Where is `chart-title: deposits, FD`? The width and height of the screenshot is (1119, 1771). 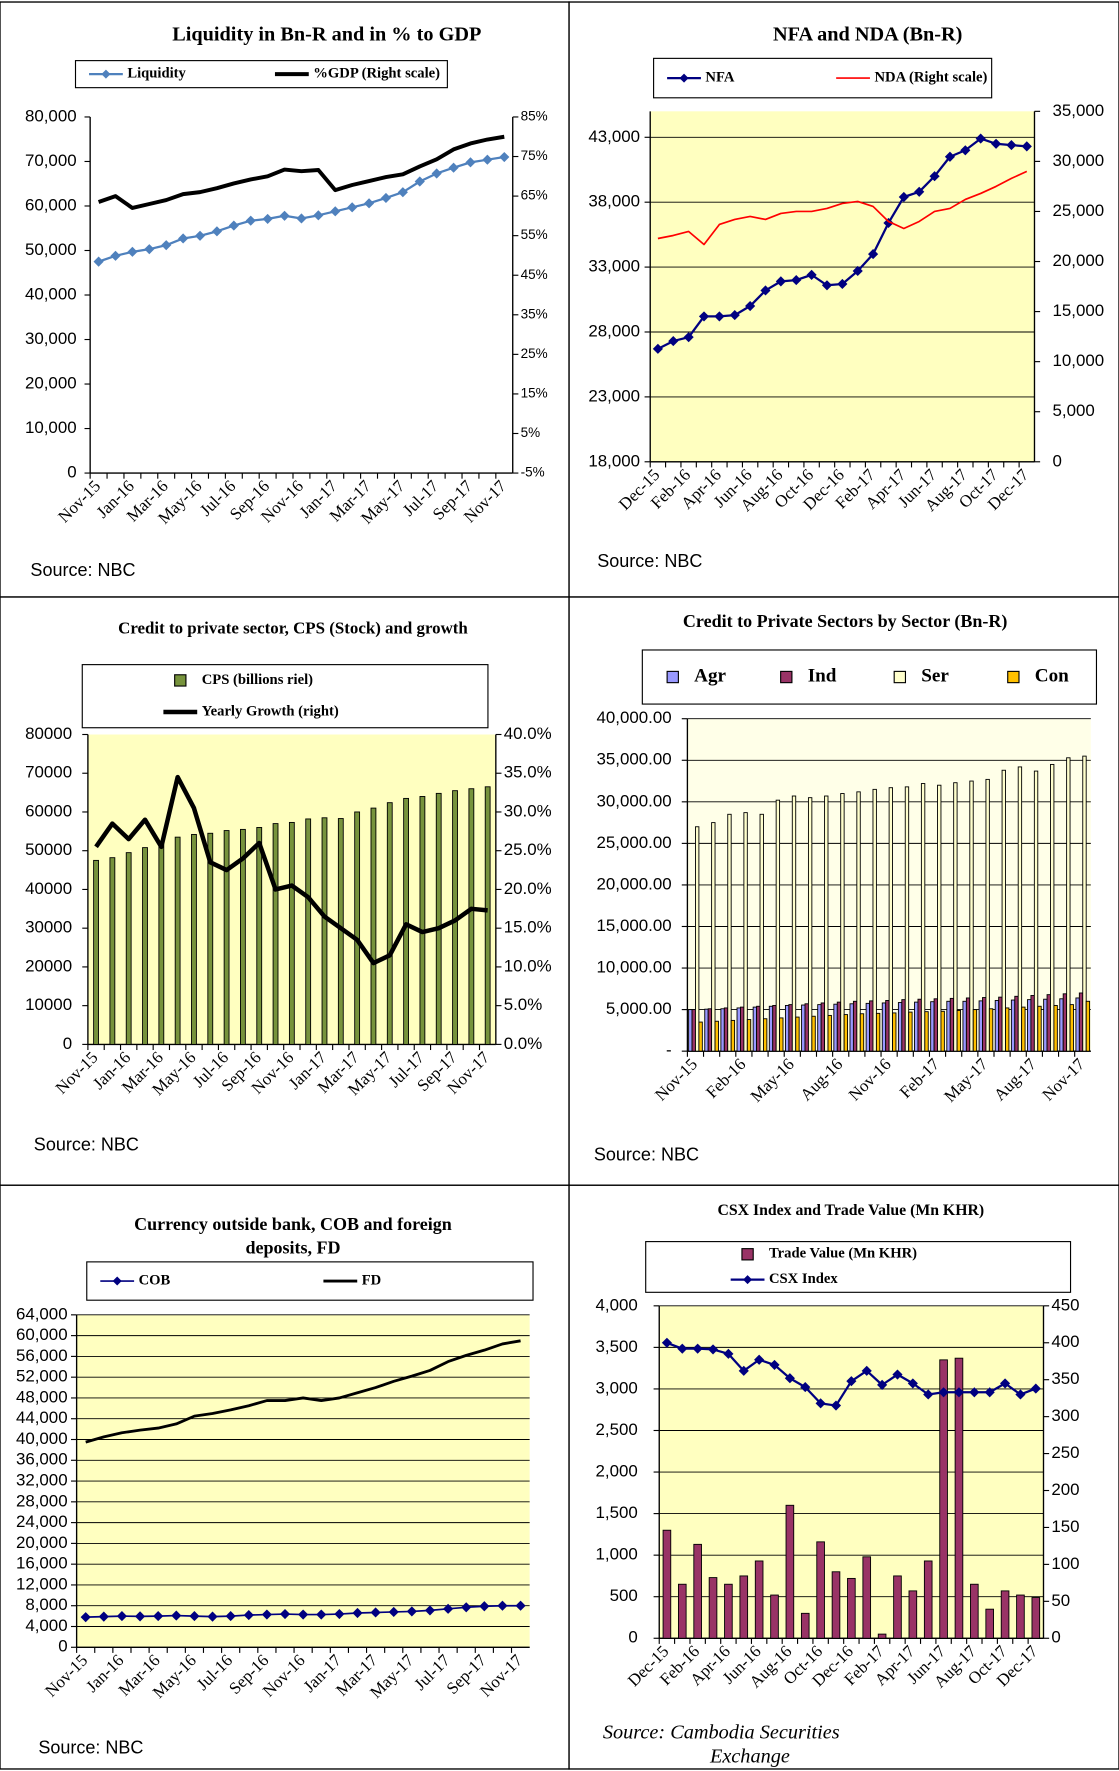 chart-title: deposits, FD is located at coordinates (292, 1248).